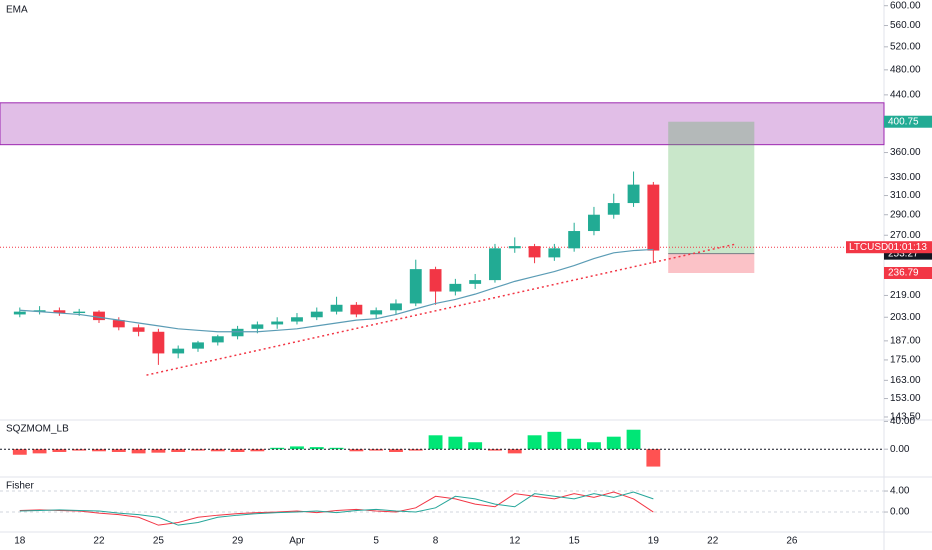  What do you see at coordinates (297, 541) in the screenshot?
I see `x-tick-label: Apr` at bounding box center [297, 541].